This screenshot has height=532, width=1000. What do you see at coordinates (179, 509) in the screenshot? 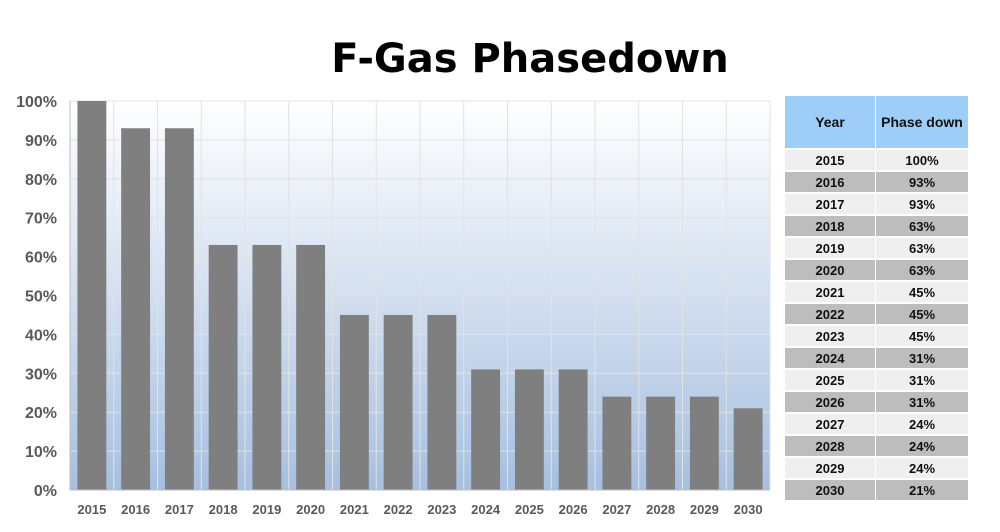
I see `x-tick-label: 2017` at bounding box center [179, 509].